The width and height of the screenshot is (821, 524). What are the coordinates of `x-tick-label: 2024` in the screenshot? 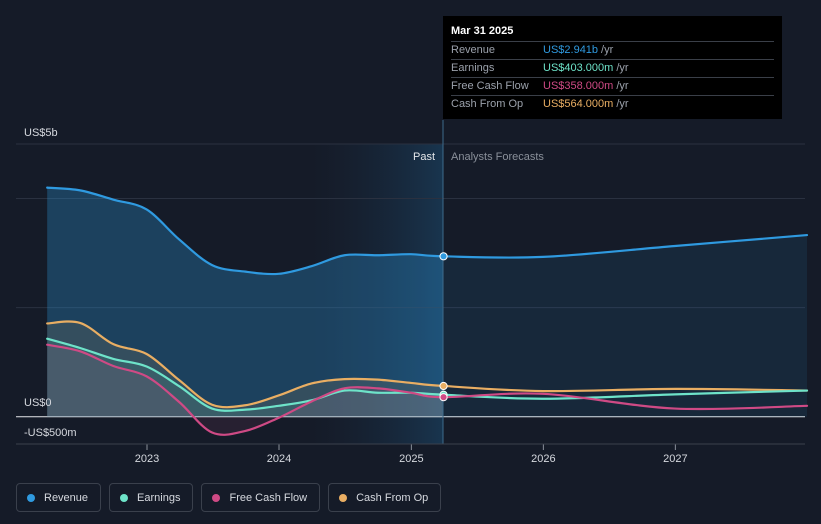 It's located at (279, 459).